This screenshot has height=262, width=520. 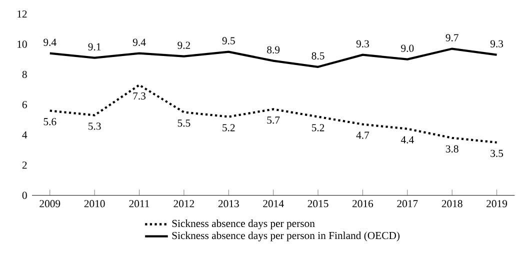 What do you see at coordinates (139, 96) in the screenshot?
I see `data-label: 7.3` at bounding box center [139, 96].